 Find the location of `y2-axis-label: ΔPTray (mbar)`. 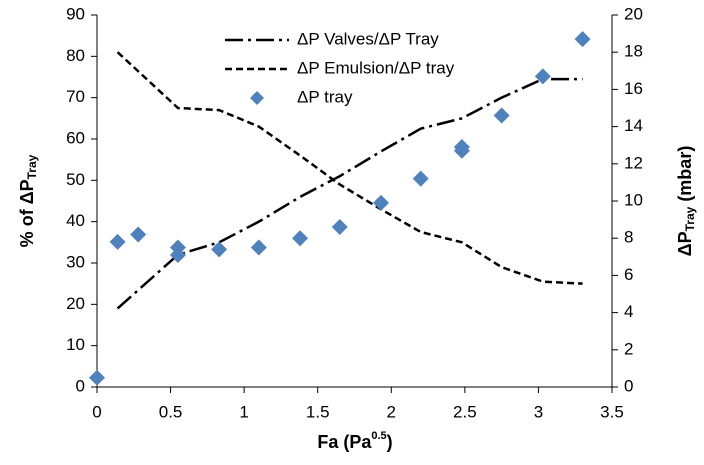

y2-axis-label: ΔPTray (mbar) is located at coordinates (686, 201).